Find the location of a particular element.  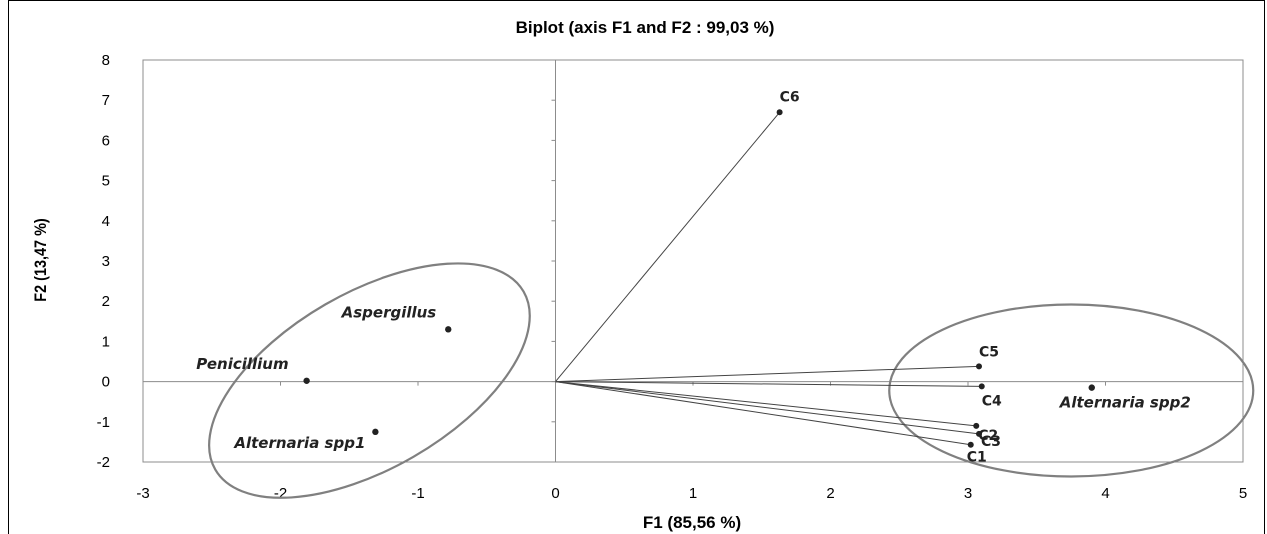

y-tick-label: 7 is located at coordinates (106, 100).